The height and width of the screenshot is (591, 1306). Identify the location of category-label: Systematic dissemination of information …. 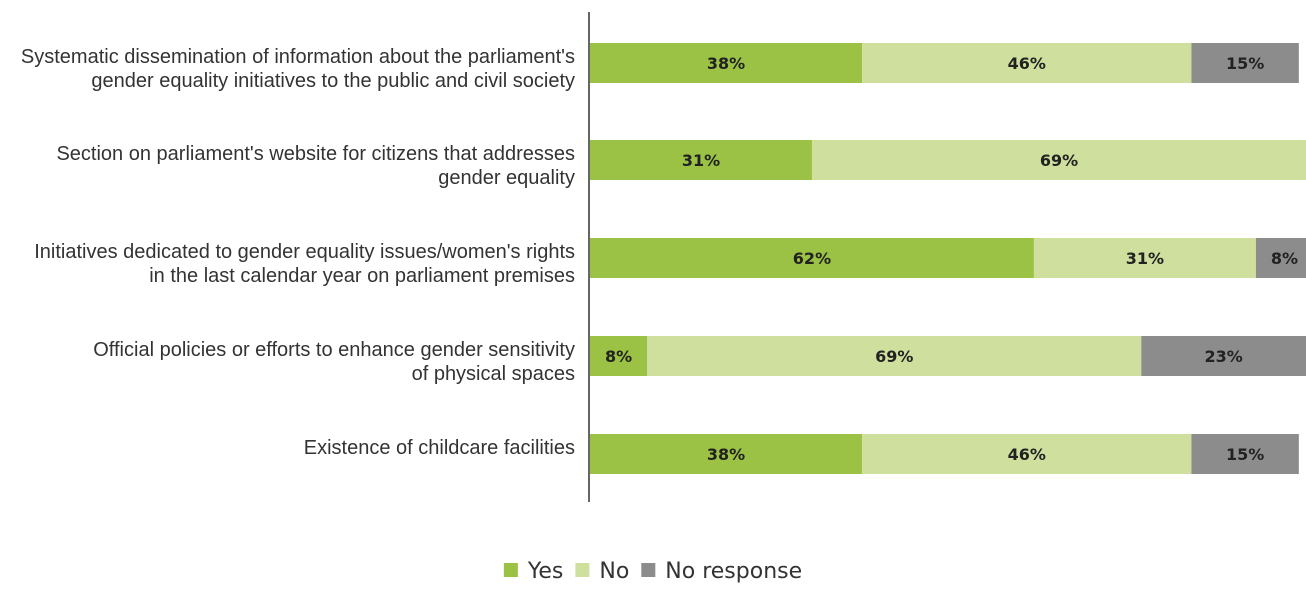
(298, 69).